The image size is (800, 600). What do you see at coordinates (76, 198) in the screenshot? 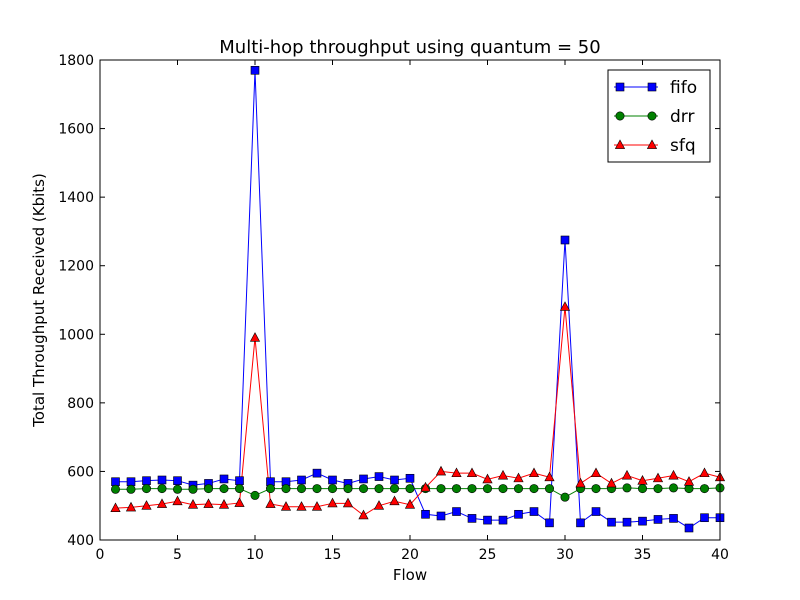
I see `y-tick-label: 1400` at bounding box center [76, 198].